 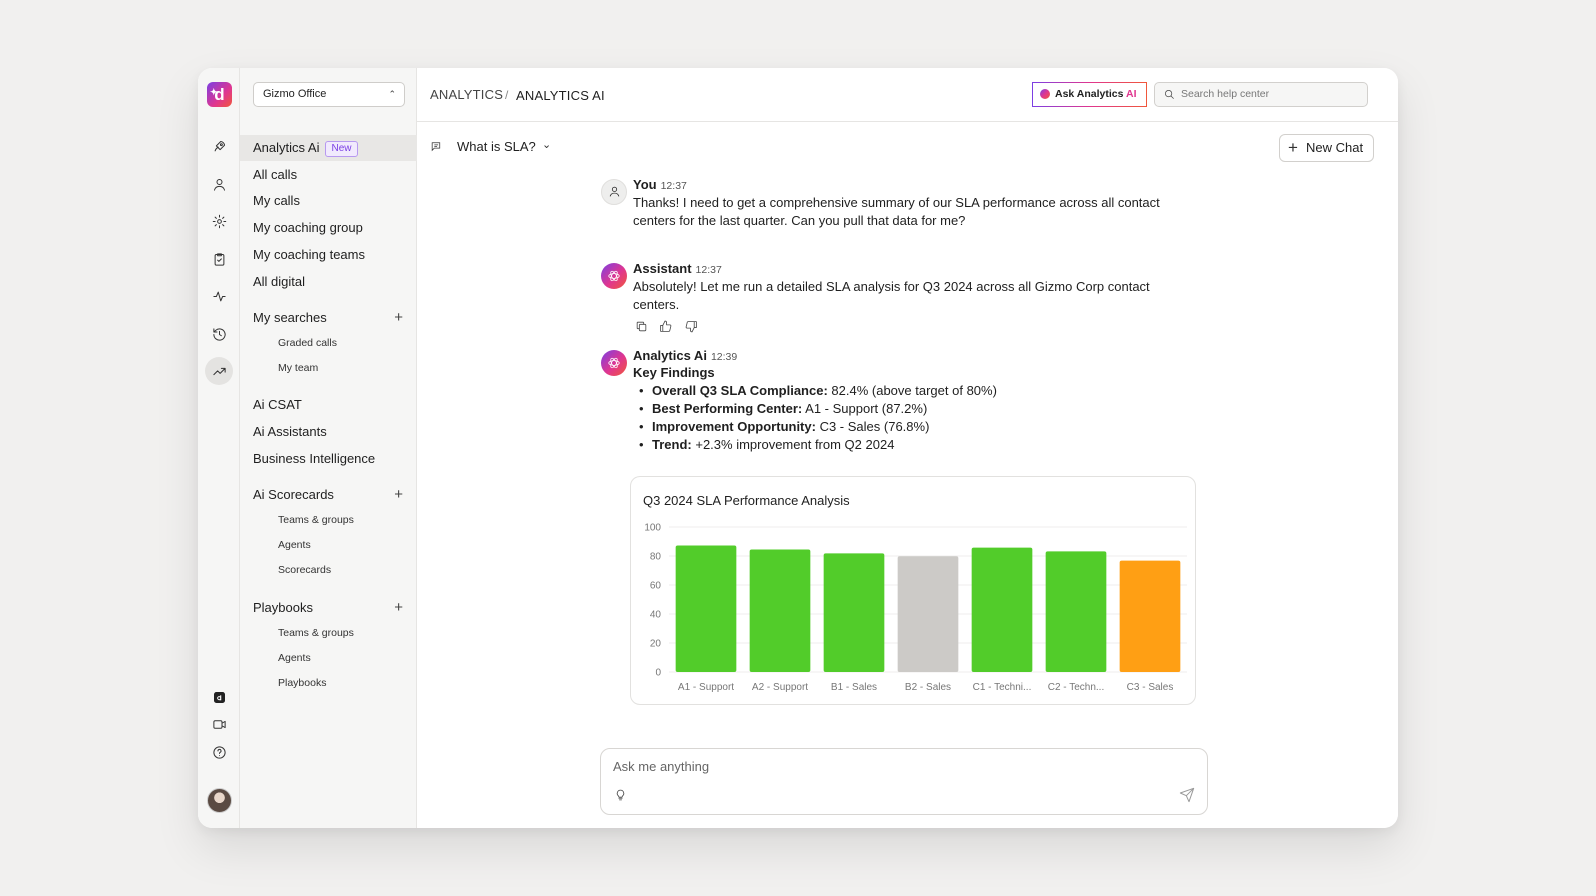 I want to click on search-placeholder: Search help center, so click(x=1225, y=94).